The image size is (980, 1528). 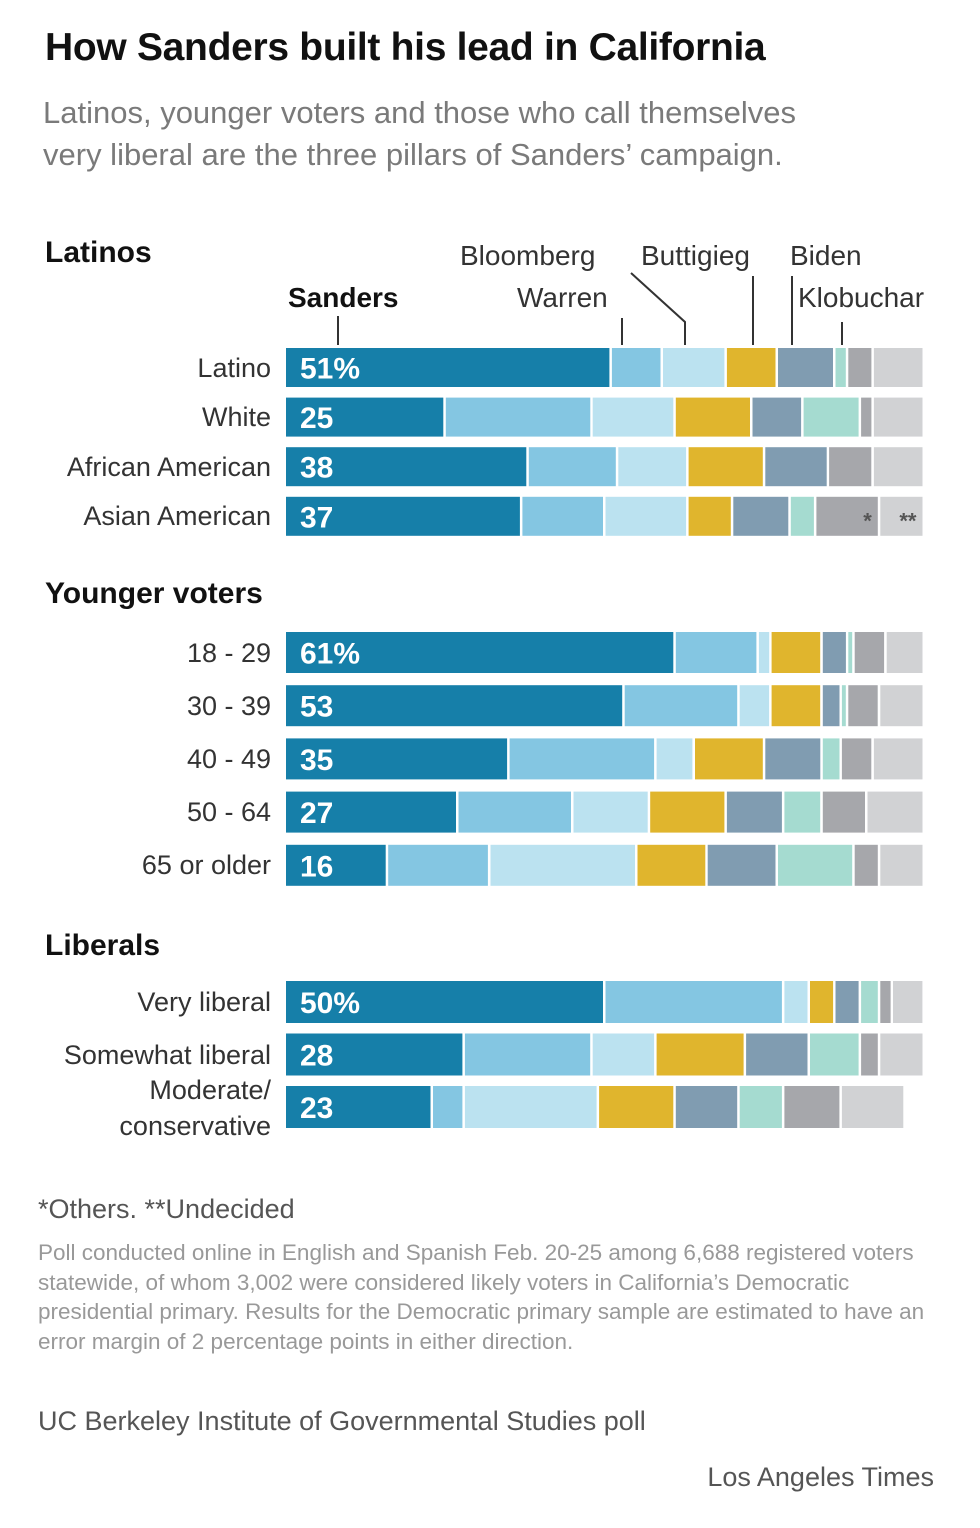 What do you see at coordinates (562, 297) in the screenshot?
I see `legend-label-warren: Warren` at bounding box center [562, 297].